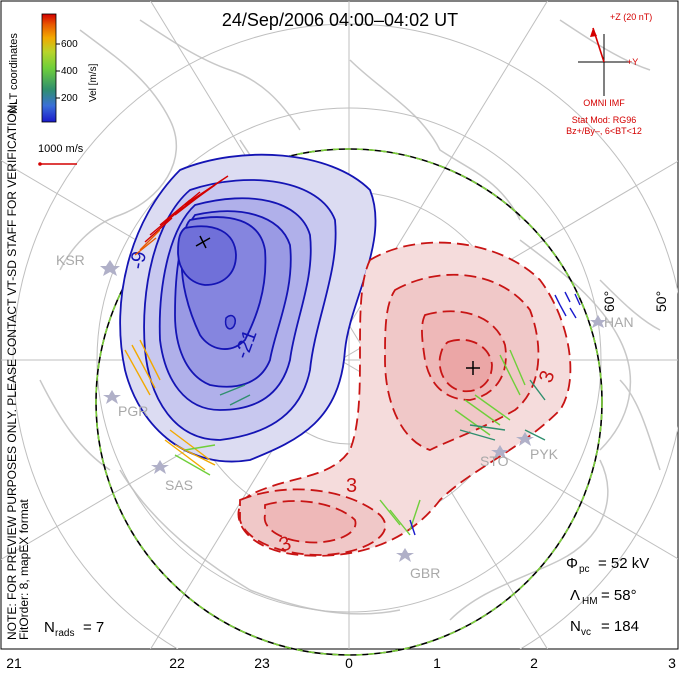  What do you see at coordinates (544, 454) in the screenshot?
I see `site-label-pyk: PYK` at bounding box center [544, 454].